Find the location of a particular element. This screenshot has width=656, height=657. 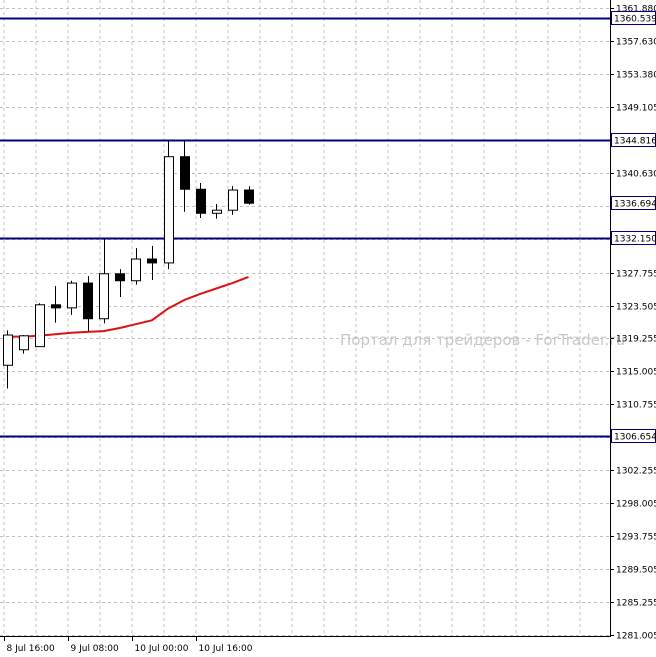

y-tick-label: 1327.755 is located at coordinates (636, 275).